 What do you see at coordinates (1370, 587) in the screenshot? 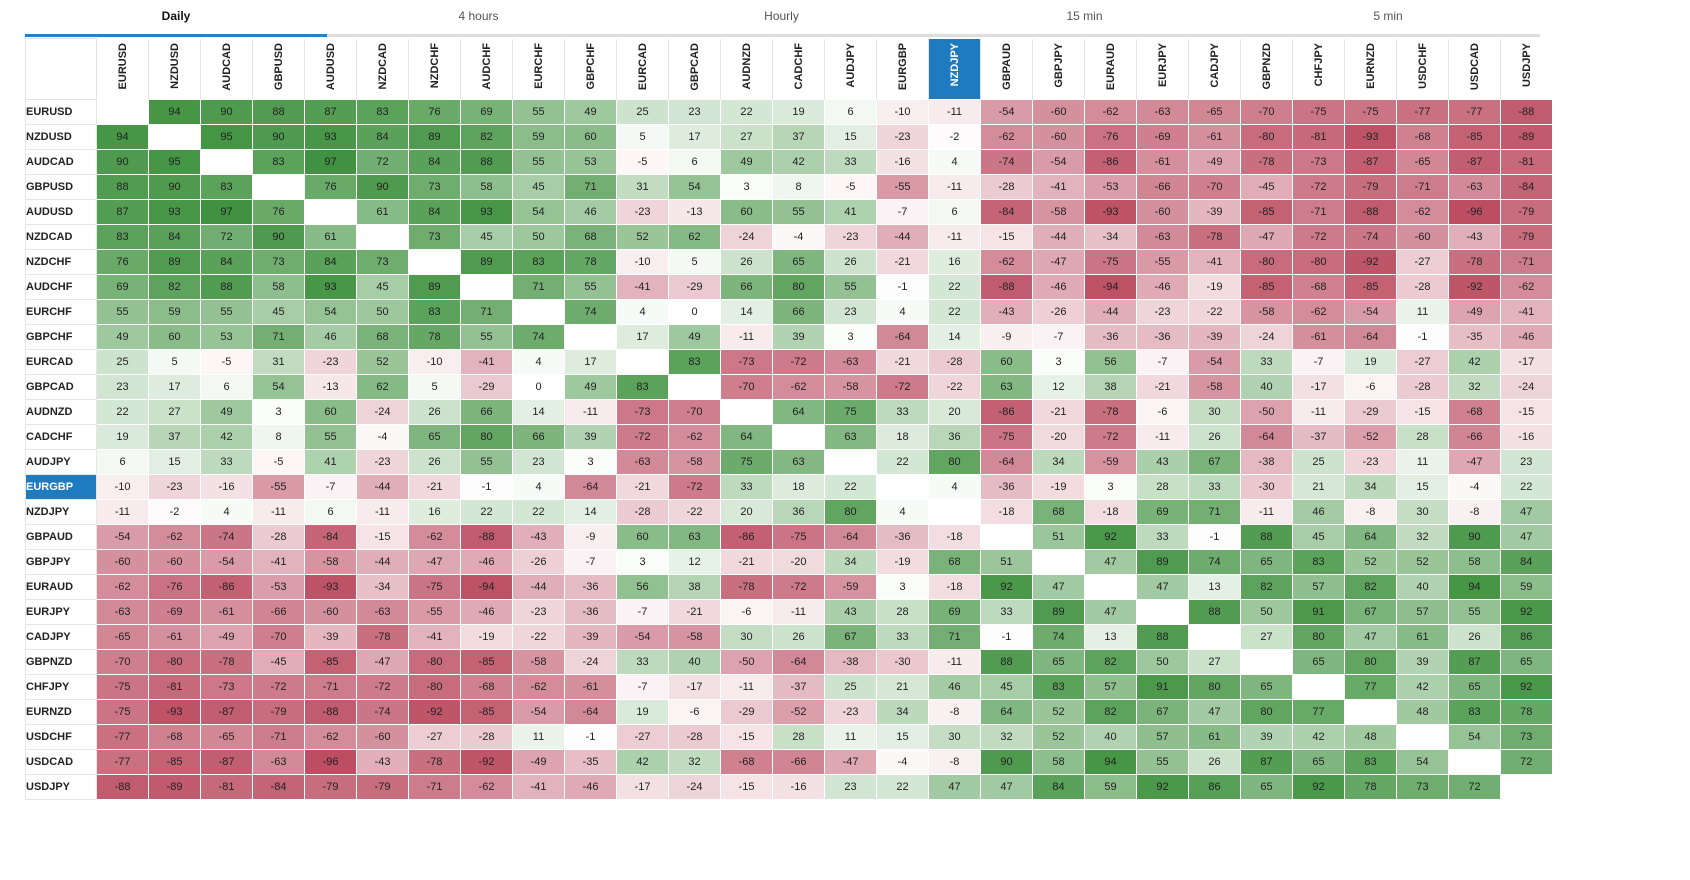
I see `correlation-cell: 82` at bounding box center [1370, 587].